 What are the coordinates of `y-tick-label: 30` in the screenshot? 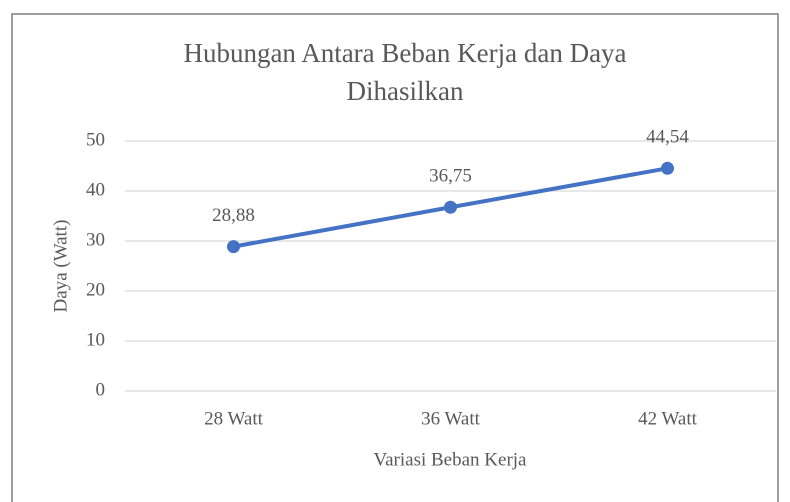 It's located at (95, 239).